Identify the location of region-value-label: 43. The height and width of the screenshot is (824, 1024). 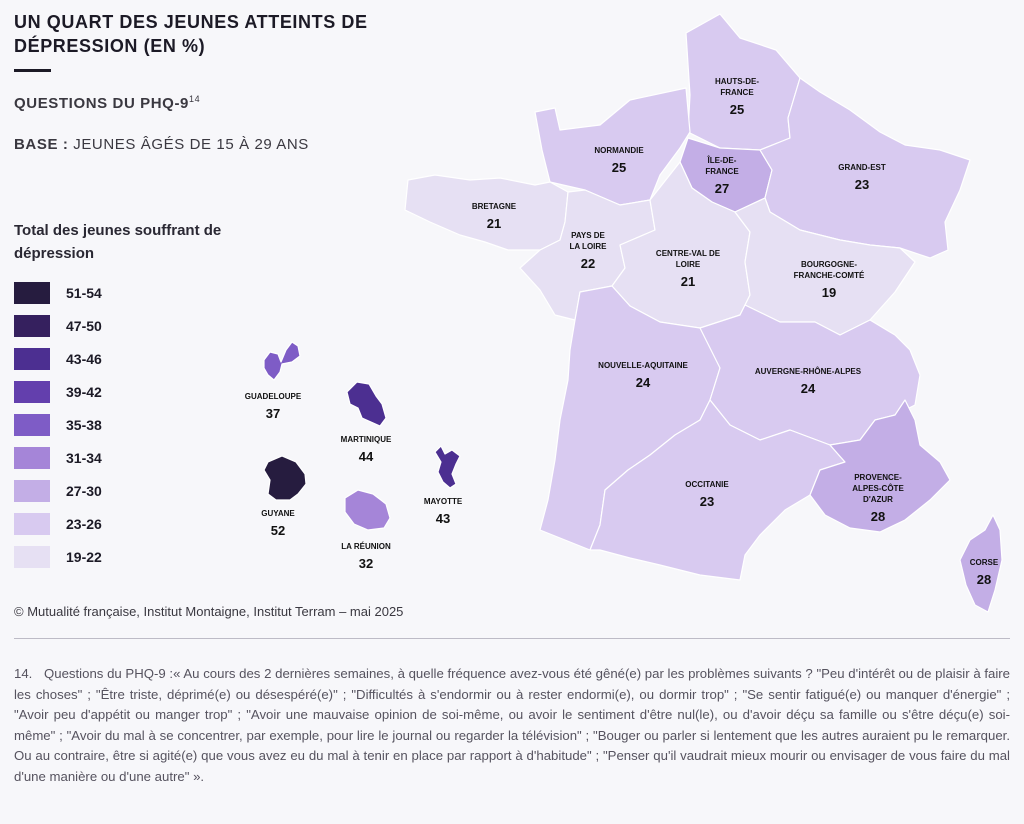
(443, 518).